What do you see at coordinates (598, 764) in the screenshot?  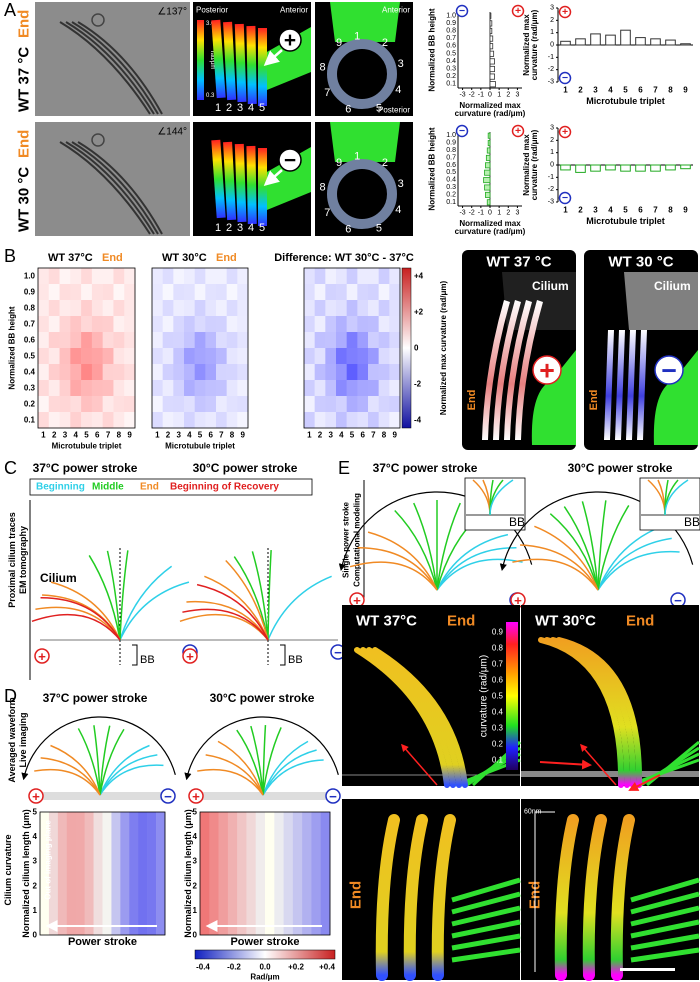 I see `red-arrow` at bounding box center [598, 764].